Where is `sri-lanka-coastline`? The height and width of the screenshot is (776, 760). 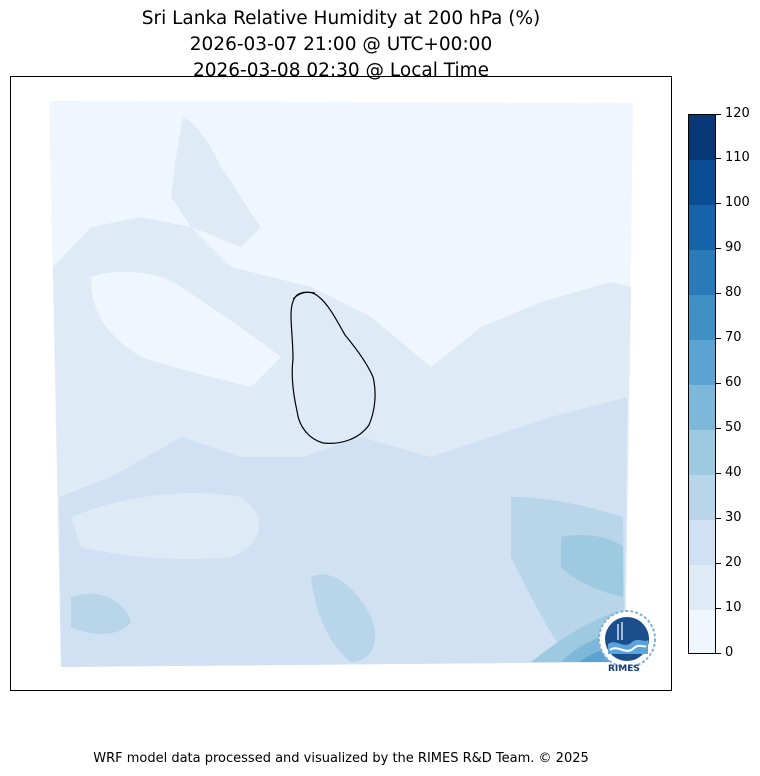
sri-lanka-coastline is located at coordinates (333, 367).